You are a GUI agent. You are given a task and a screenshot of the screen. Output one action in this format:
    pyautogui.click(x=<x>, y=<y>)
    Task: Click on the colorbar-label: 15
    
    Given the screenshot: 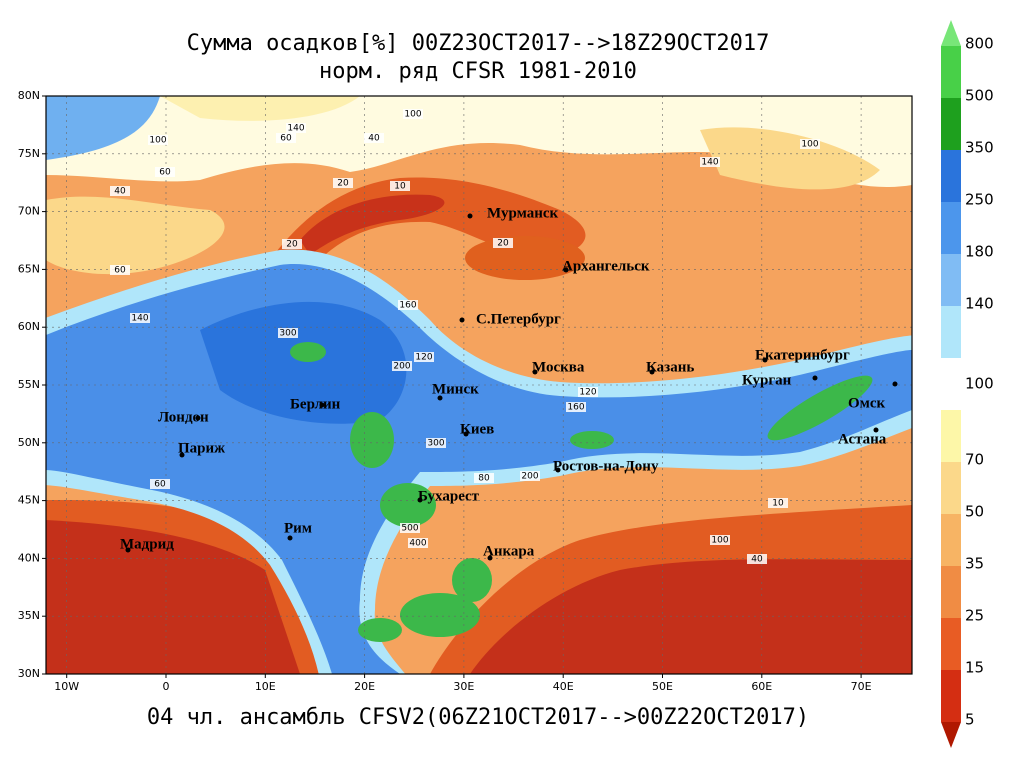 What is the action you would take?
    pyautogui.click(x=974, y=668)
    